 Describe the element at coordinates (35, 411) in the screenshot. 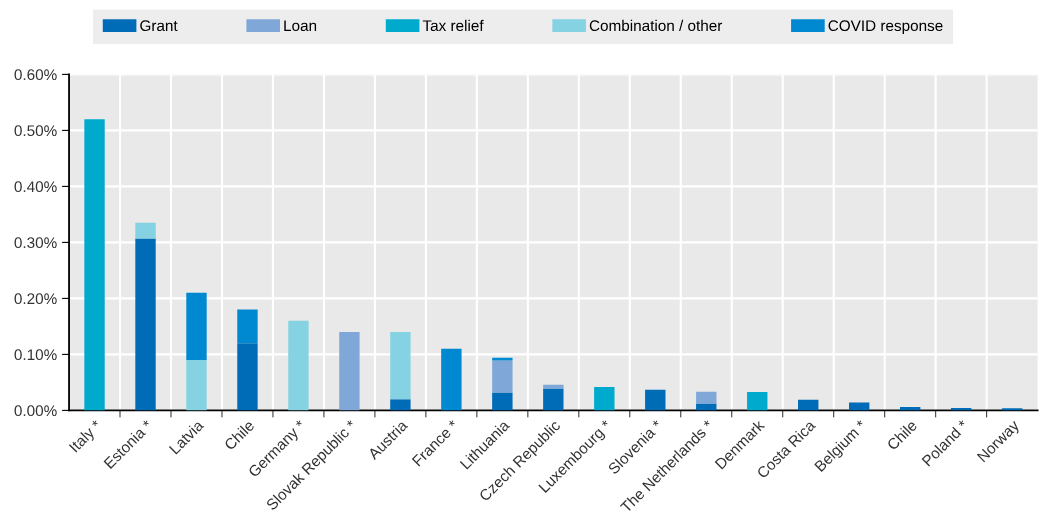

I see `y-tick-label: 0.00%` at that location.